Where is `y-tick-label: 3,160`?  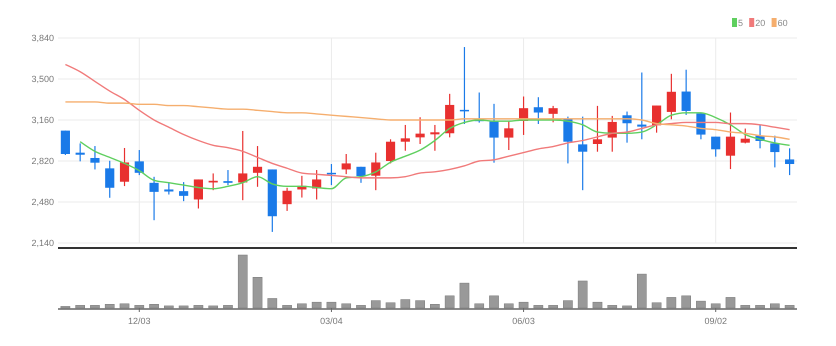
y-tick-label: 3,160 is located at coordinates (42, 120).